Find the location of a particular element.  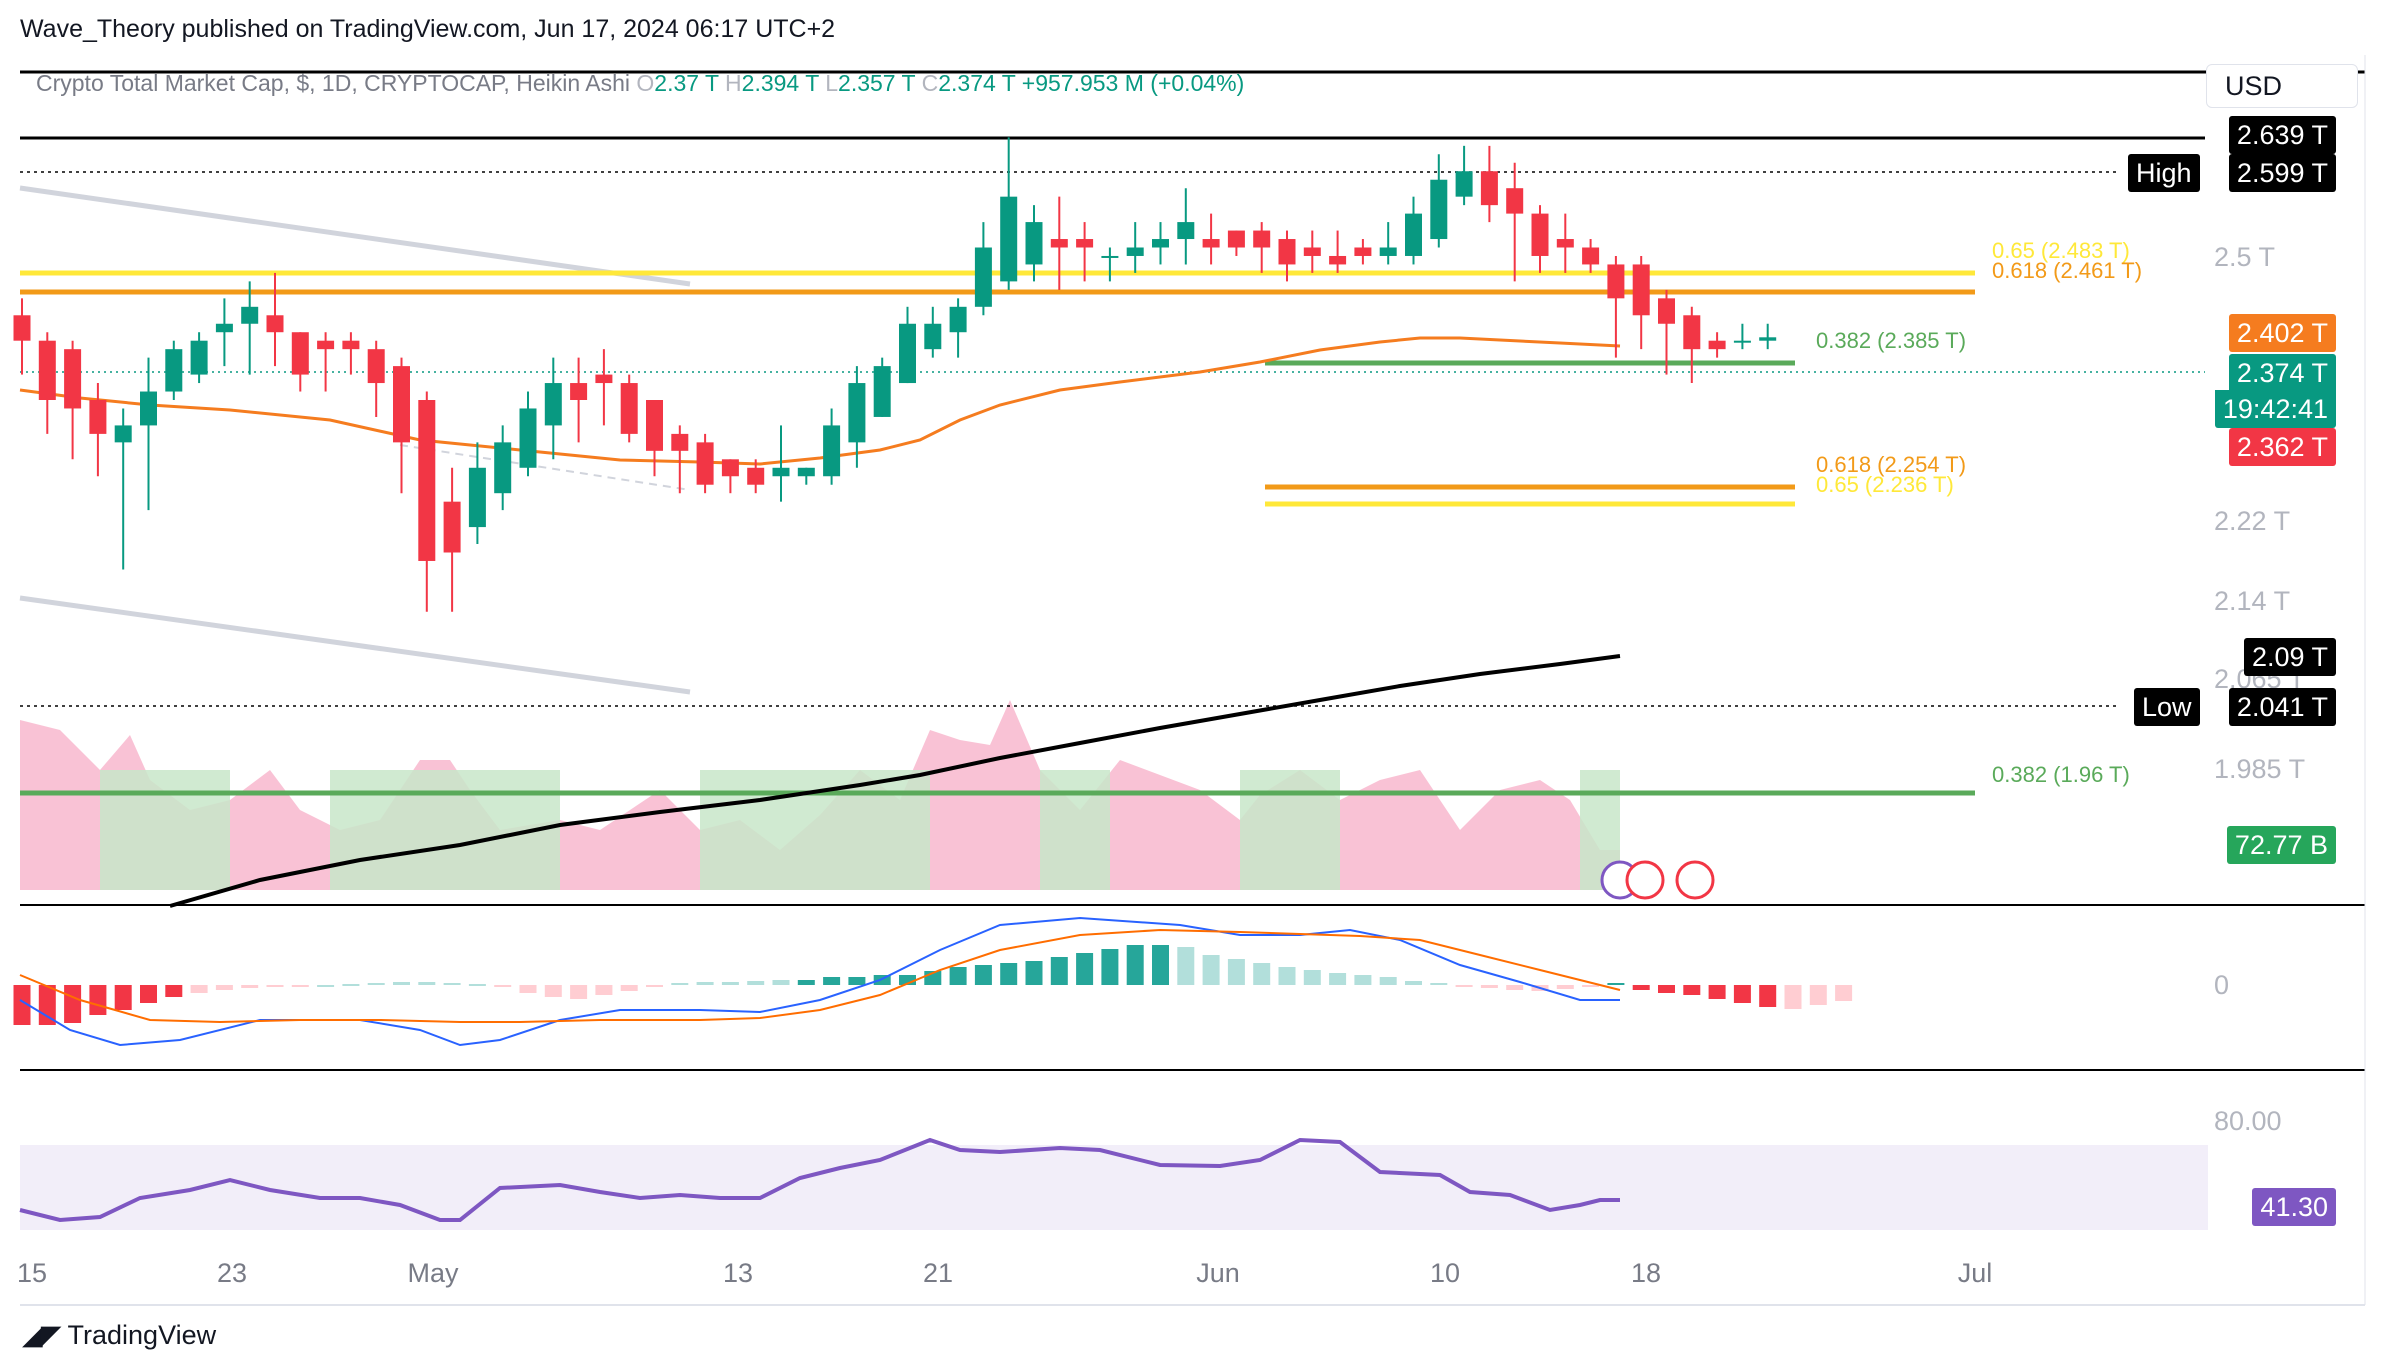

rsi-80-tick: 80.00 is located at coordinates (2248, 1121).